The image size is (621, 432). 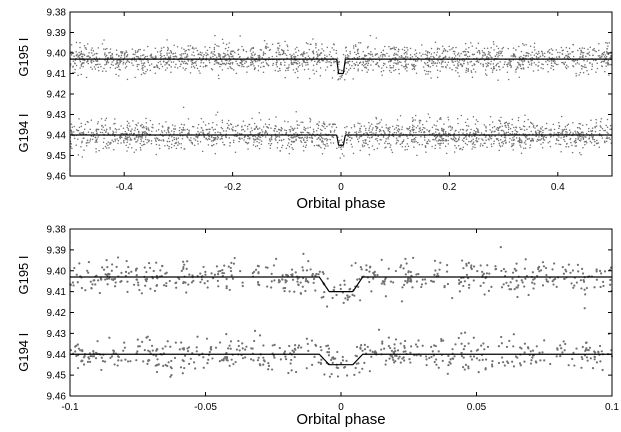 I want to click on model-curve, so click(x=341, y=284).